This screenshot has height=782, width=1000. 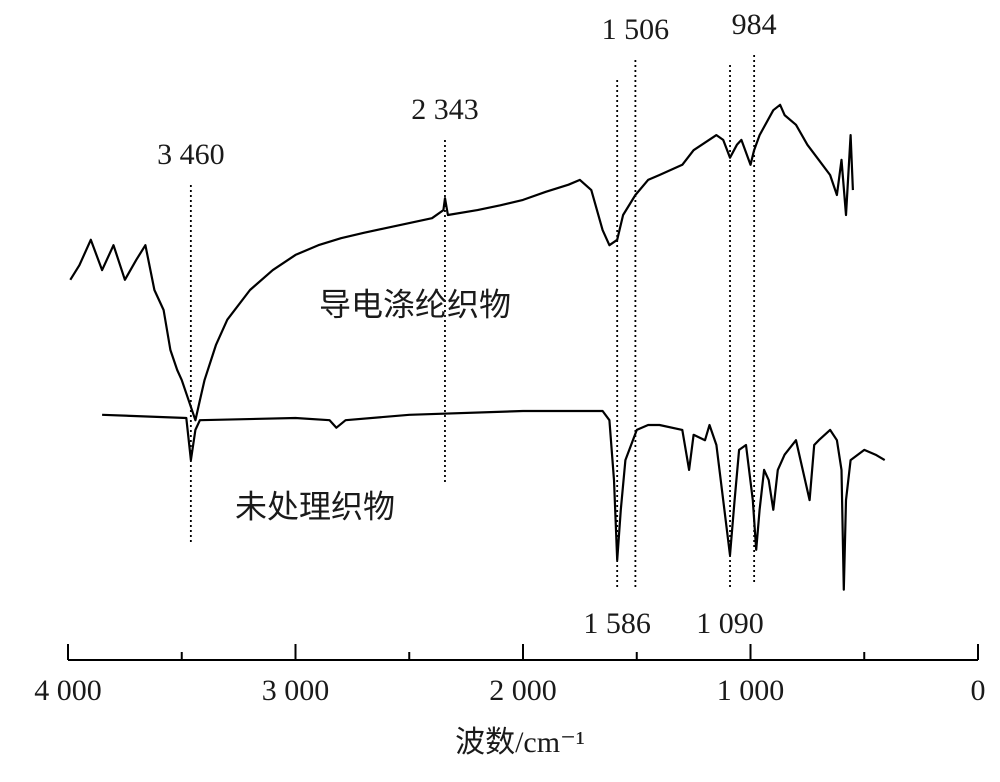 I want to click on x-tick-label: 4 000, so click(x=68, y=690).